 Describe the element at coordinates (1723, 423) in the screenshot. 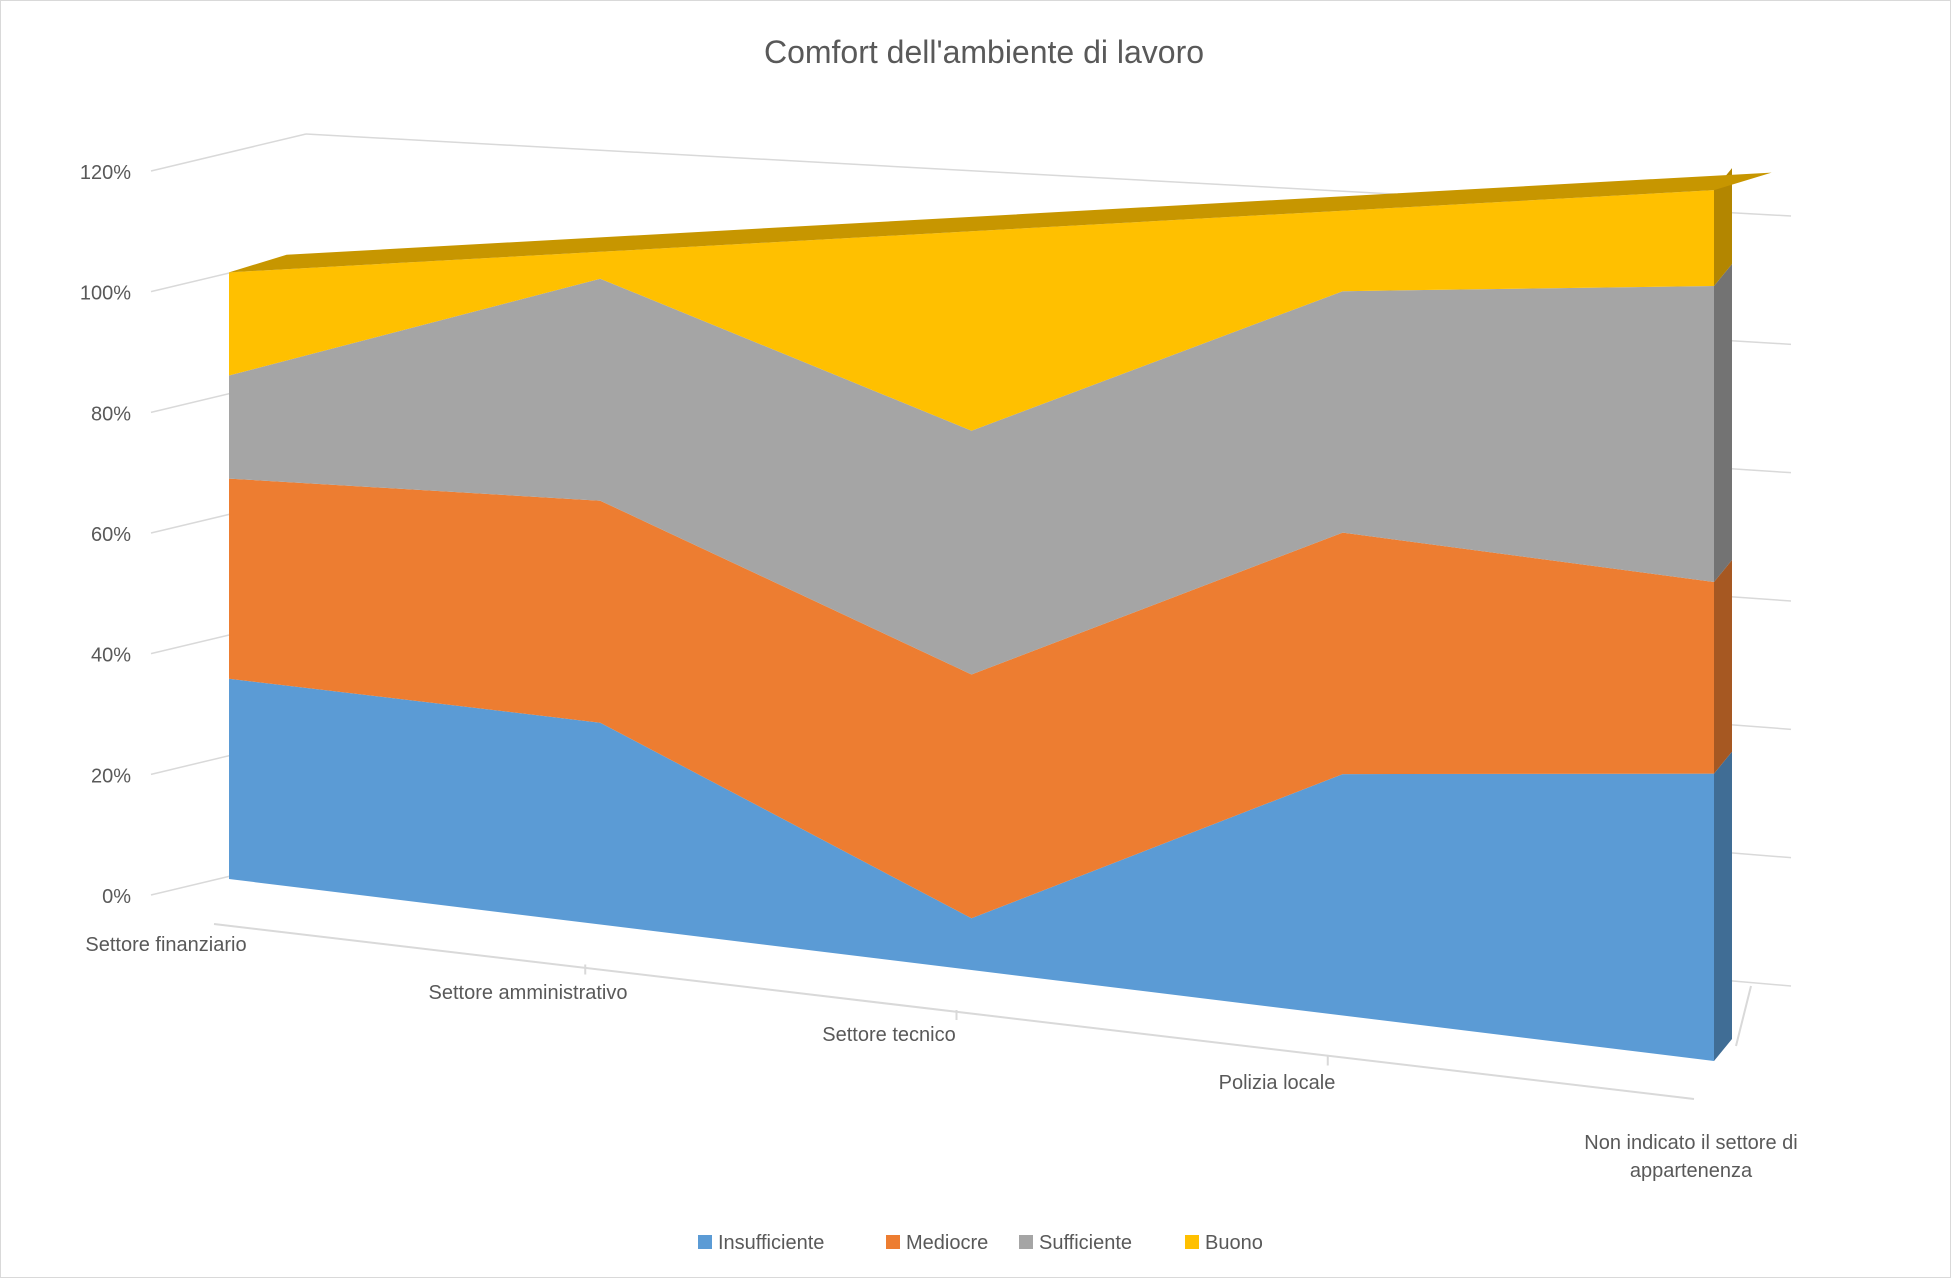

I see `area-side-sufficiente` at that location.